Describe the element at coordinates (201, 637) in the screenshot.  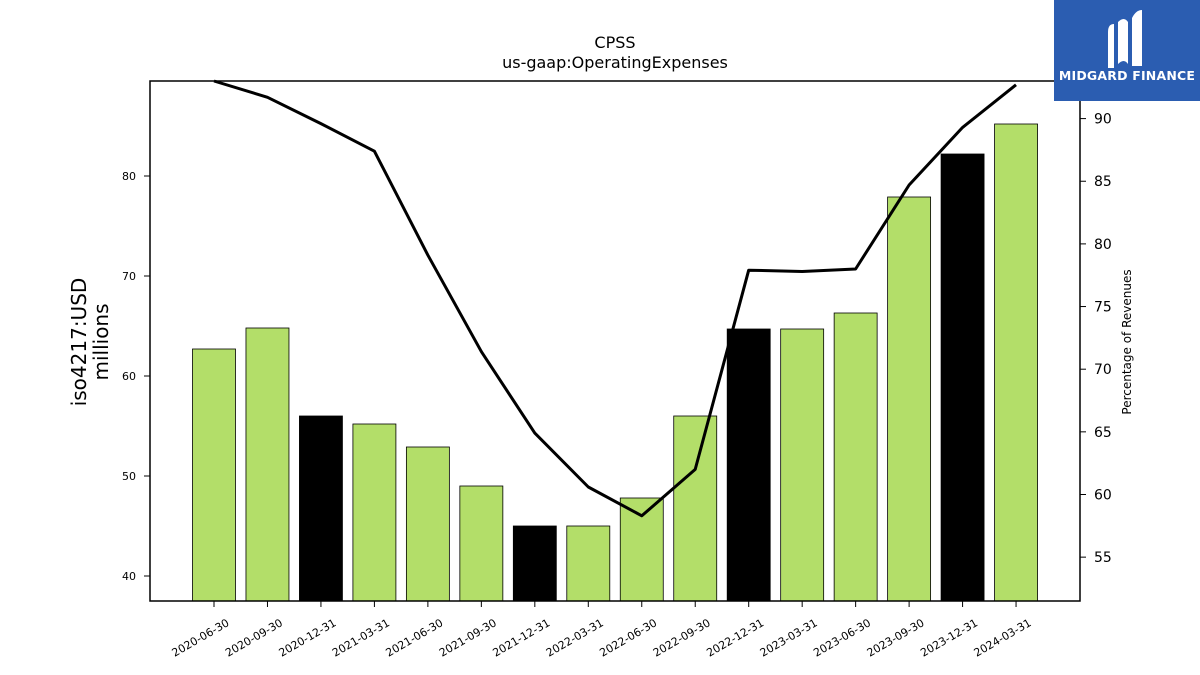
I see `x-tick-label: 2020-06-30` at that location.